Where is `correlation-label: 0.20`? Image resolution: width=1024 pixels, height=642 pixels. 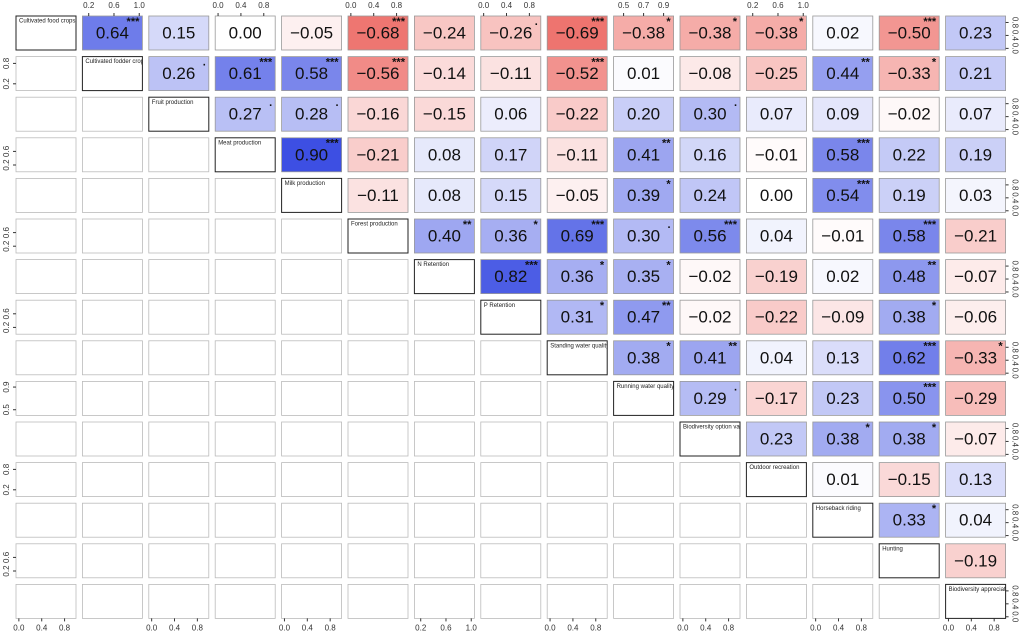
correlation-label: 0.20 is located at coordinates (643, 114).